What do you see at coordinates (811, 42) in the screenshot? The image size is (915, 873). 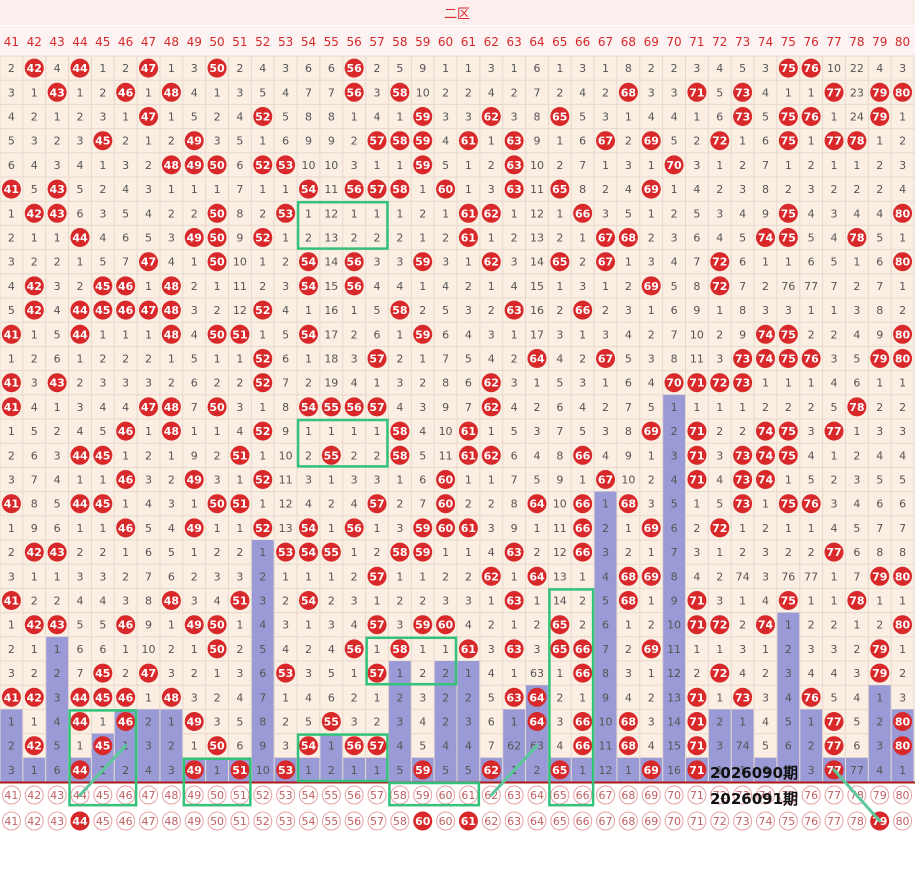 I see `header-number-76: 76` at bounding box center [811, 42].